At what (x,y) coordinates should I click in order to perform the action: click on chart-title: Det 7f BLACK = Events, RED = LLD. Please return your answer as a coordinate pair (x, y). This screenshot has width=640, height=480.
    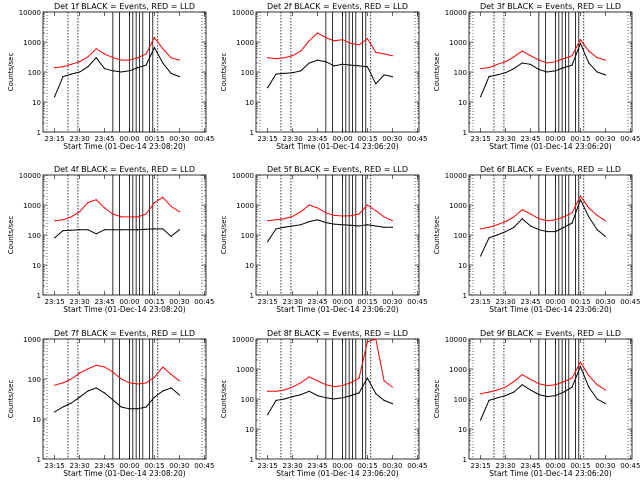
    Looking at the image, I should click on (124, 333).